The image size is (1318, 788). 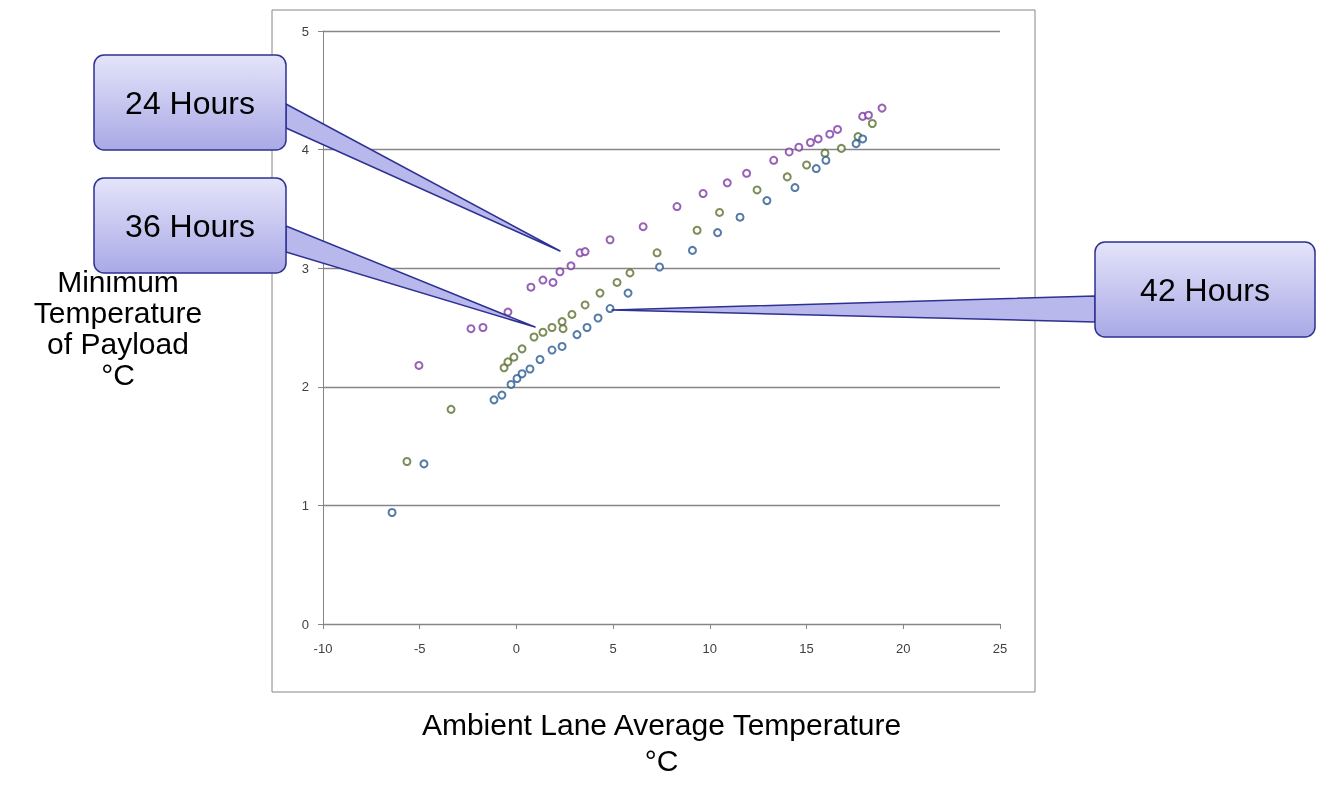 I want to click on x-tick-label: 10, so click(x=710, y=648).